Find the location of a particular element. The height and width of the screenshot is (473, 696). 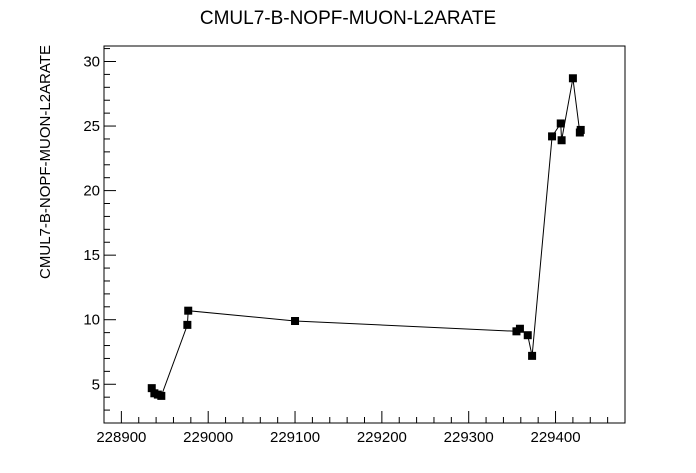

y-tick-label: 10 is located at coordinates (91, 320).